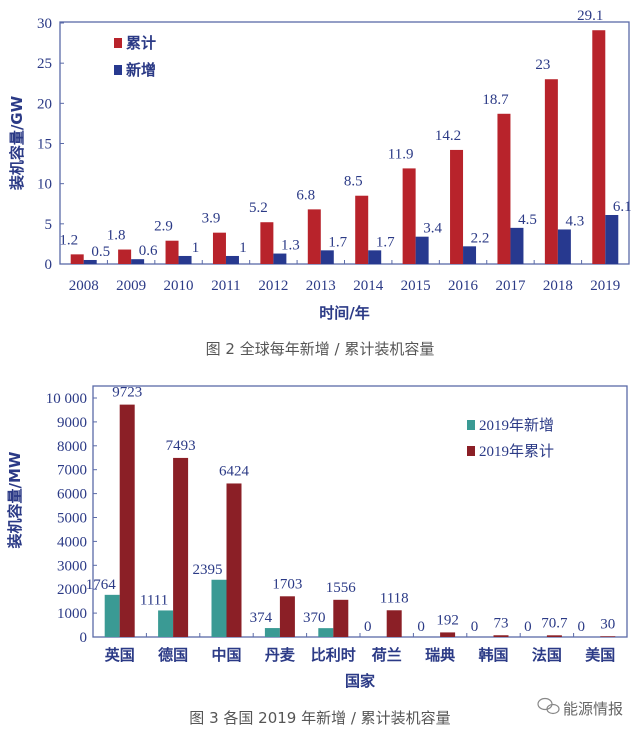 Image resolution: width=640 pixels, height=736 pixels. What do you see at coordinates (49, 225) in the screenshot?
I see `y-tick-label: 5` at bounding box center [49, 225].